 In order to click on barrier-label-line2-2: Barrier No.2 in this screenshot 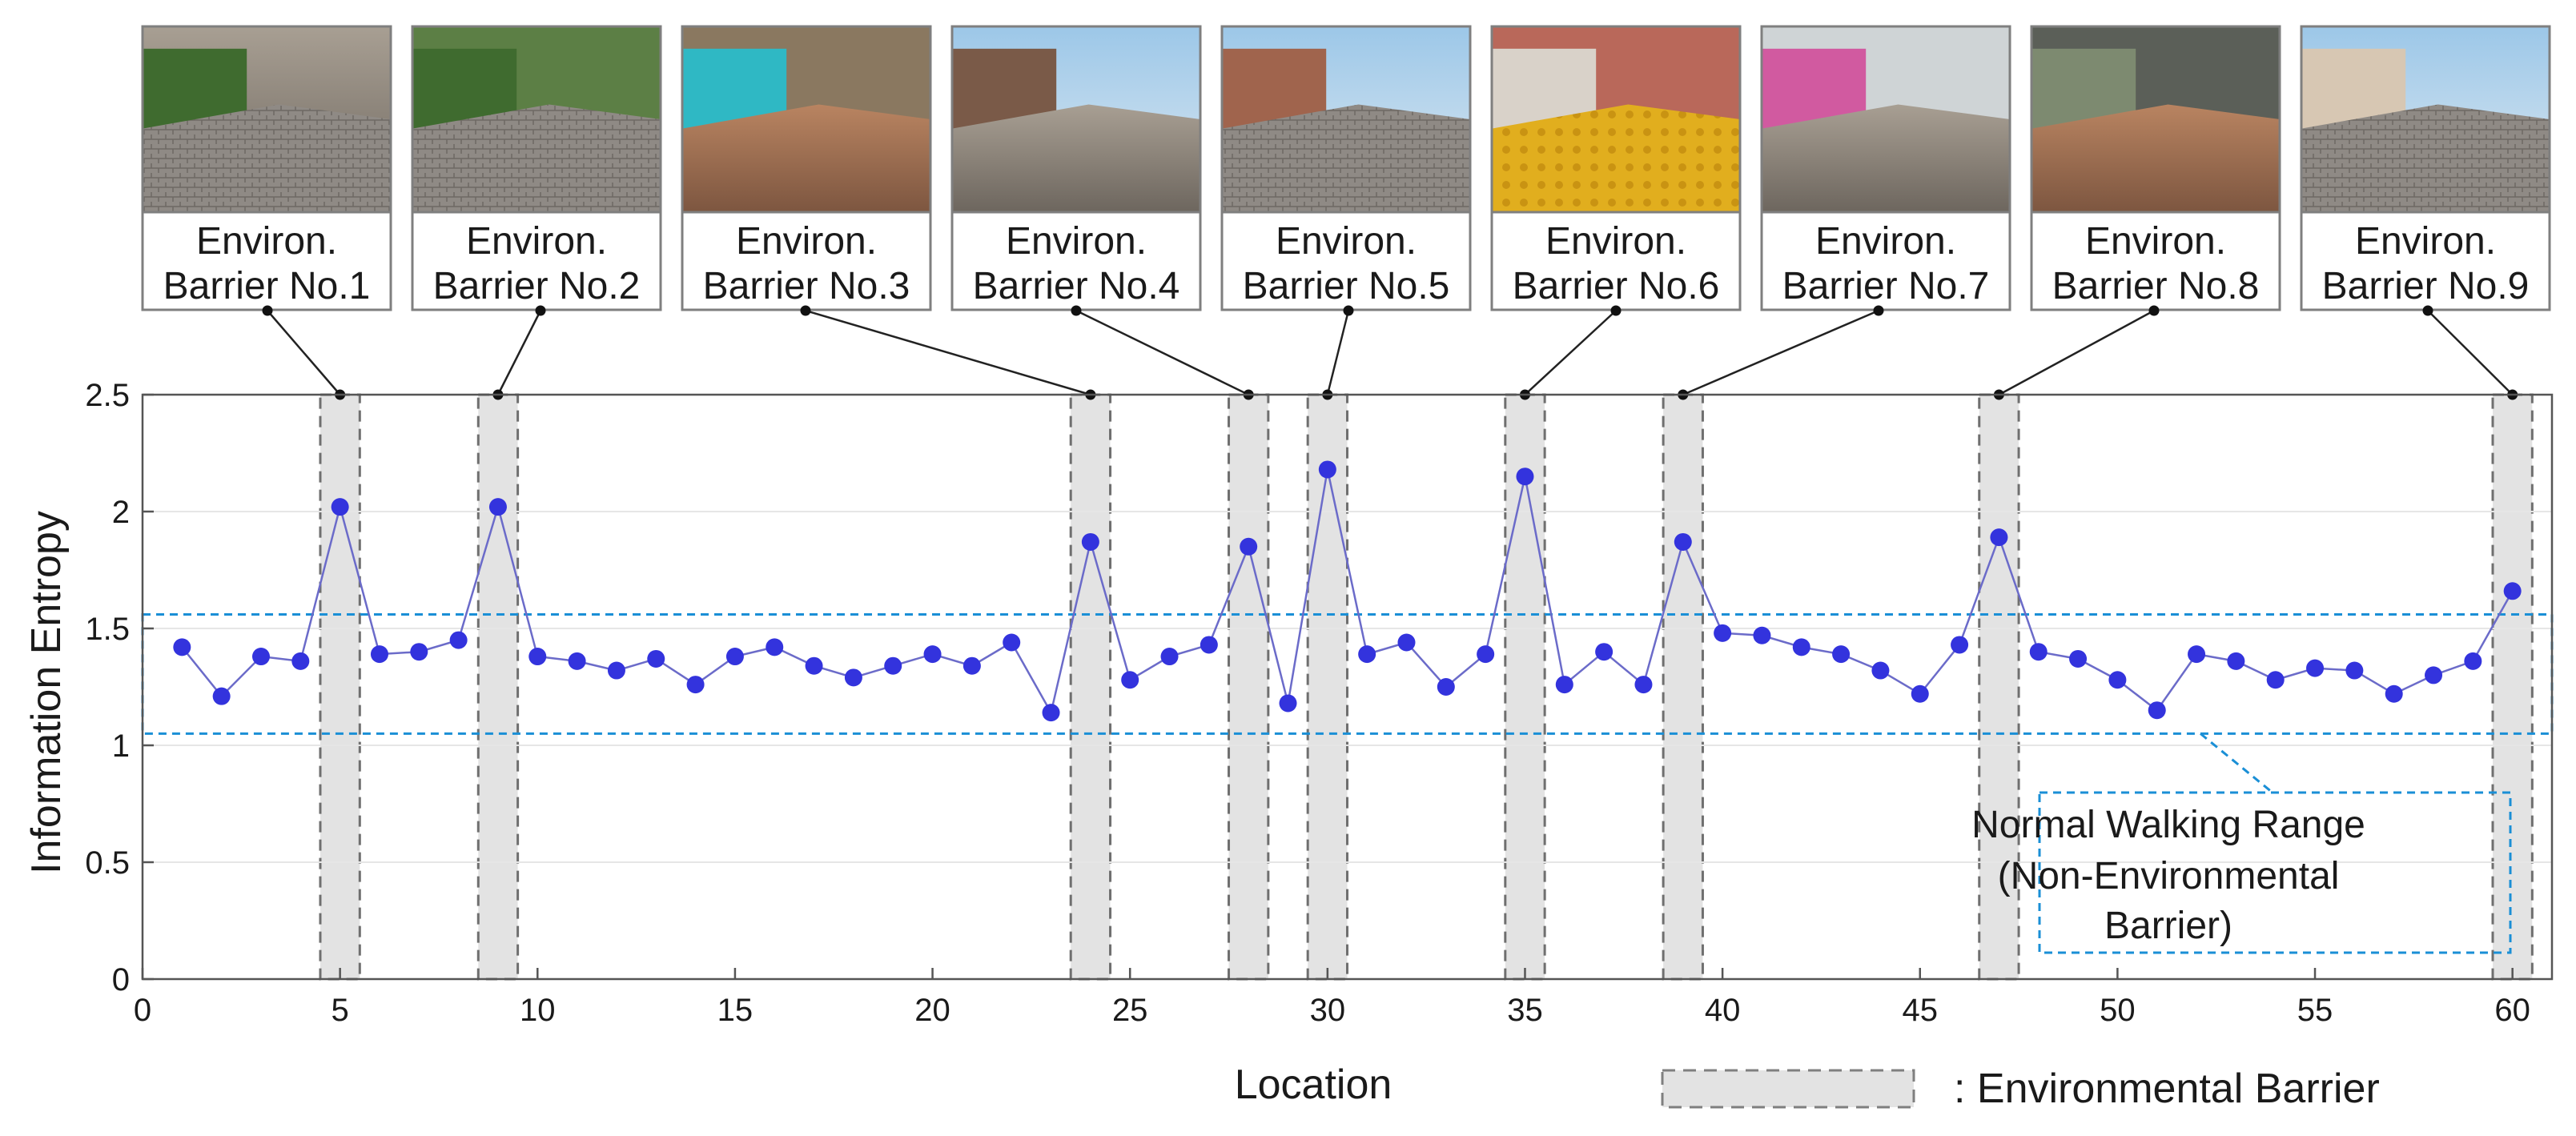, I will do `click(537, 286)`.